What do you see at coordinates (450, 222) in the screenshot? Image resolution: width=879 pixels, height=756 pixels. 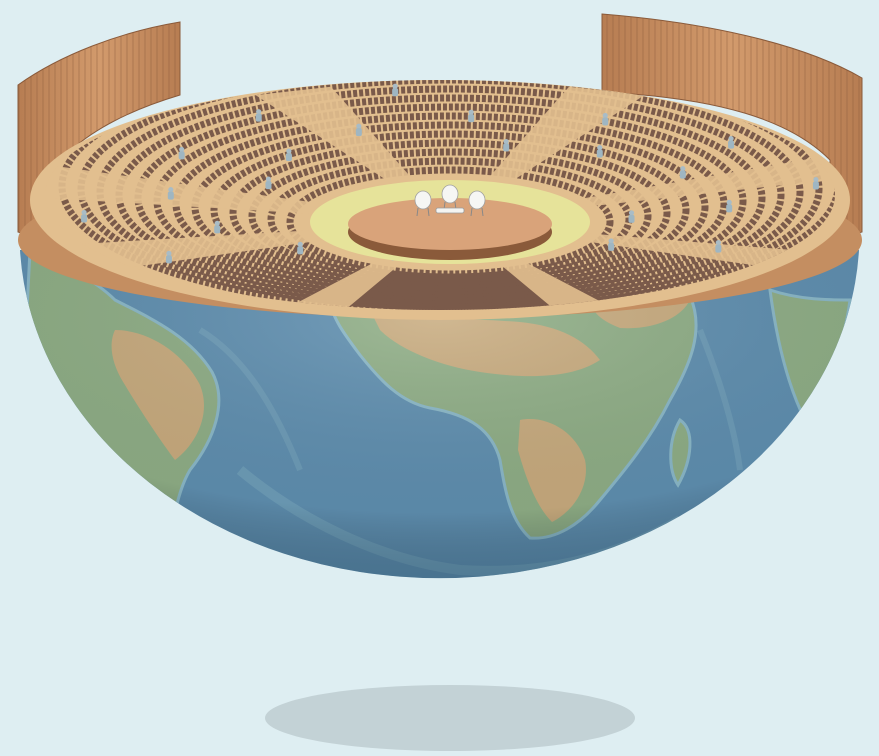 I see `center-stage` at bounding box center [450, 222].